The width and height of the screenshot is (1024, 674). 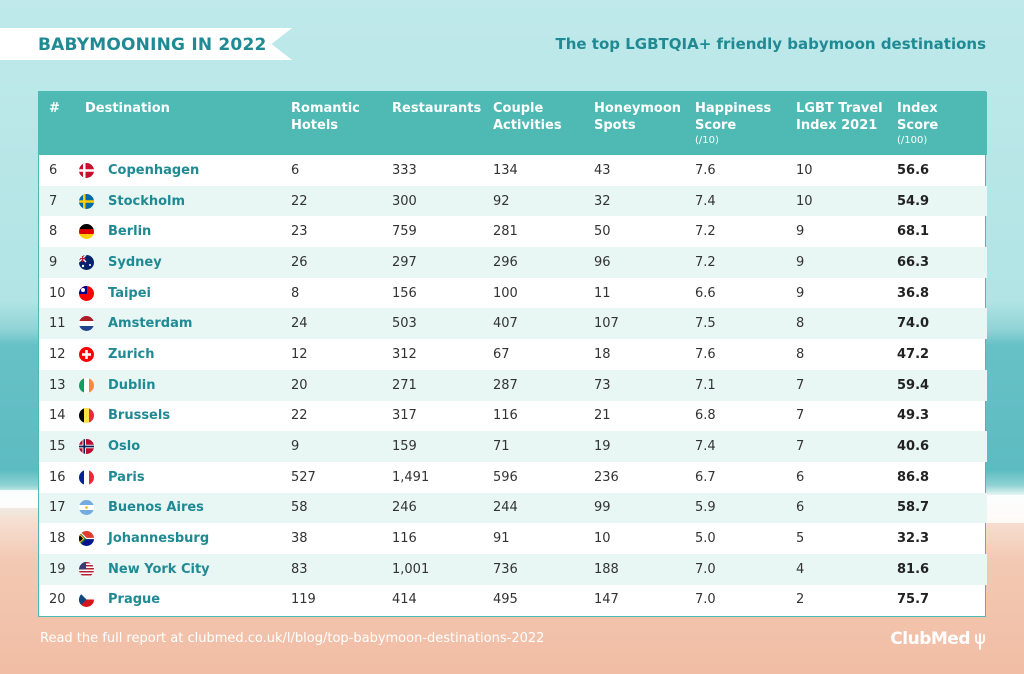 What do you see at coordinates (86, 600) in the screenshot?
I see `czech-flag-icon` at bounding box center [86, 600].